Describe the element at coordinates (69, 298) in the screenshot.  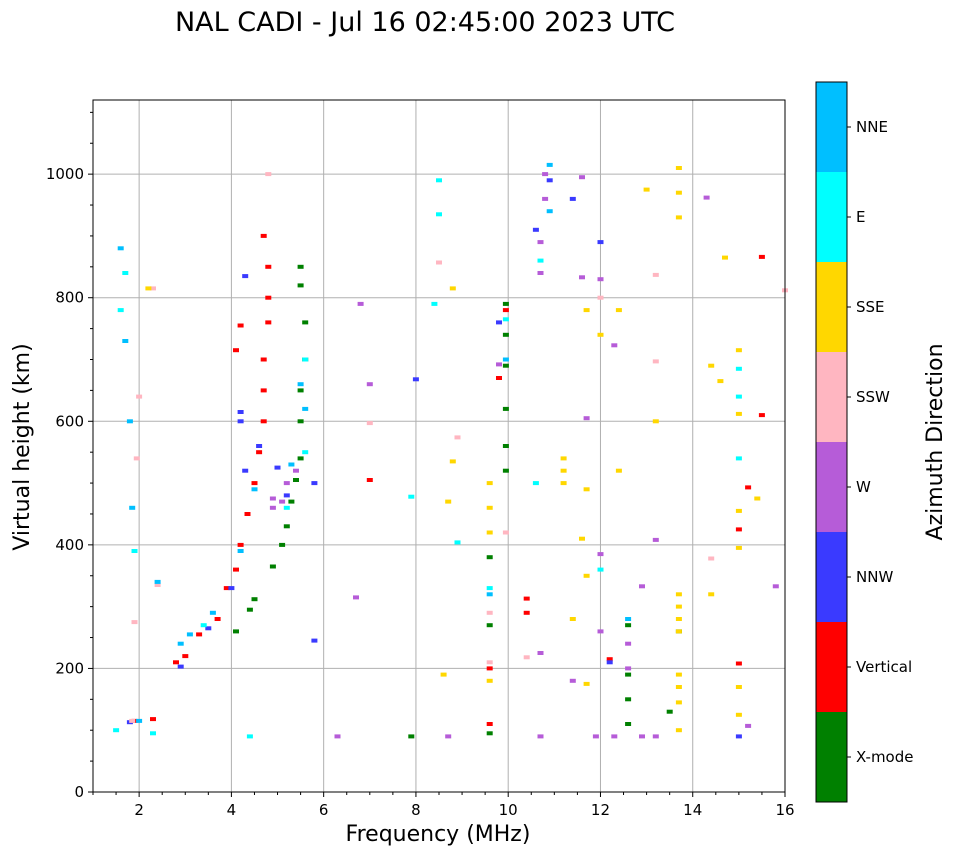
I see `y-tick-label: 800` at that location.